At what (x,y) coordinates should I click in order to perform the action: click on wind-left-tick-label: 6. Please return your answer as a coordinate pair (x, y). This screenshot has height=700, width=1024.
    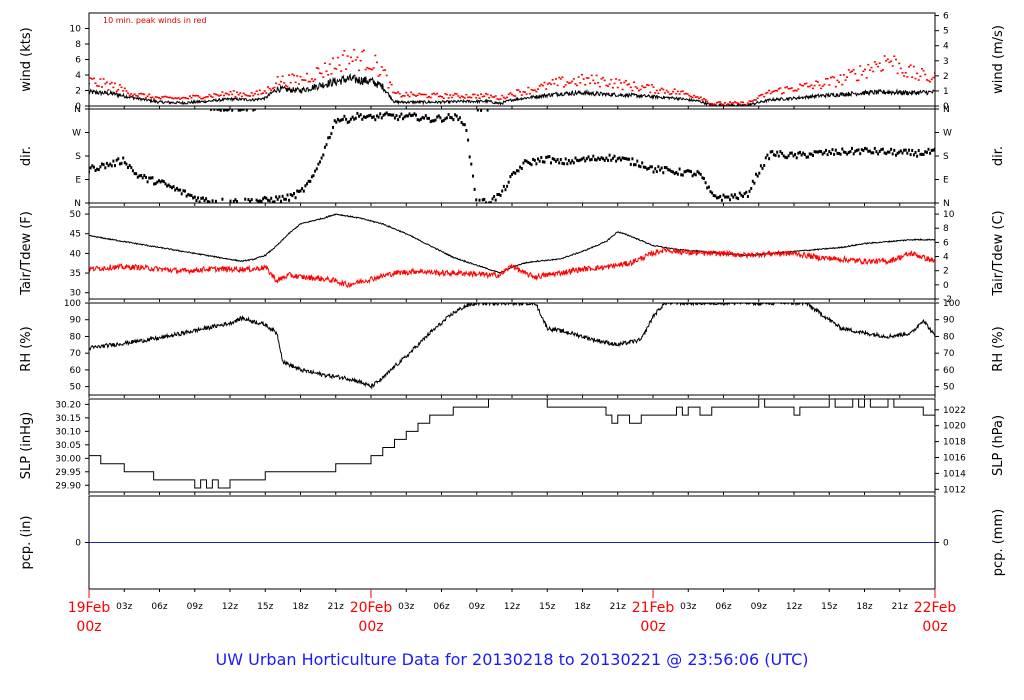
    Looking at the image, I should click on (78, 61).